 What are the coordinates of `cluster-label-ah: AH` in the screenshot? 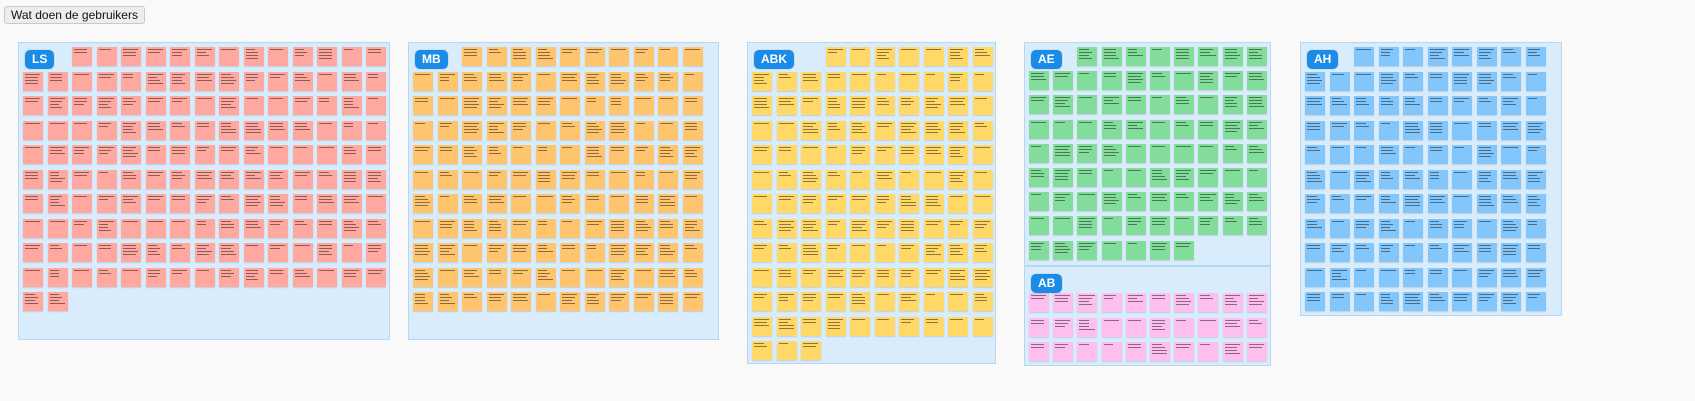 It's located at (1322, 59).